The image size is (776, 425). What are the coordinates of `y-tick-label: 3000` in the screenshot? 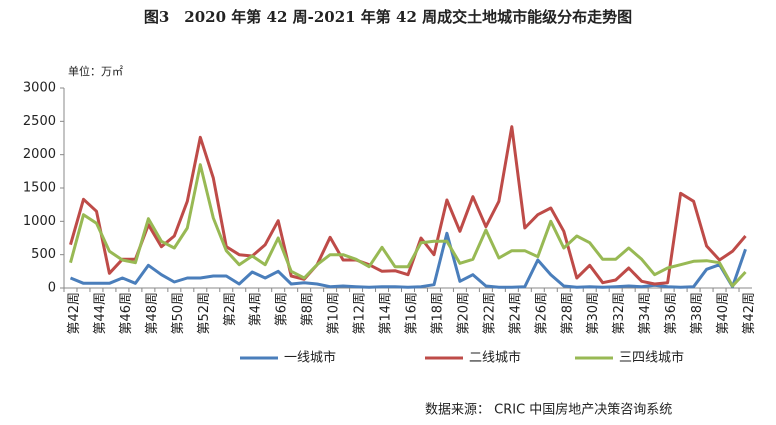 It's located at (39, 88).